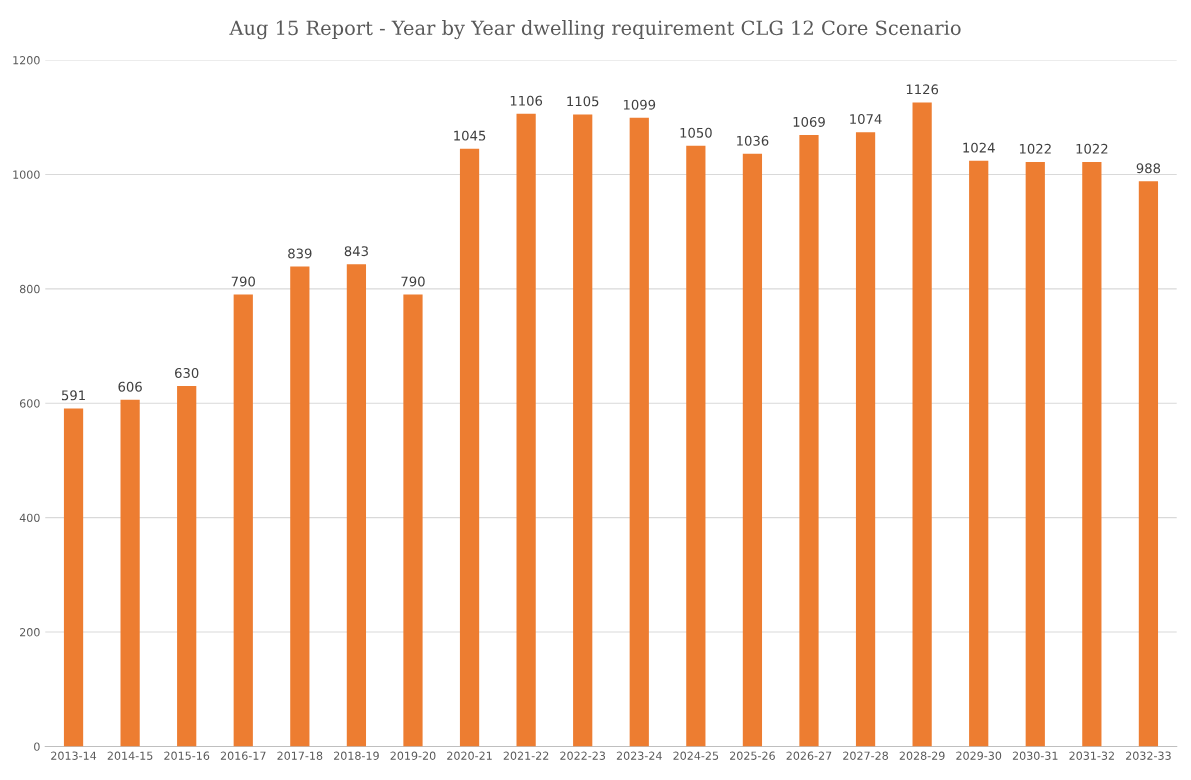 This screenshot has height=780, width=1191. What do you see at coordinates (595, 30) in the screenshot?
I see `chart-title: Aug 15 Report - Year by Year dwelling requirement CLG 12 Core Scenario` at bounding box center [595, 30].